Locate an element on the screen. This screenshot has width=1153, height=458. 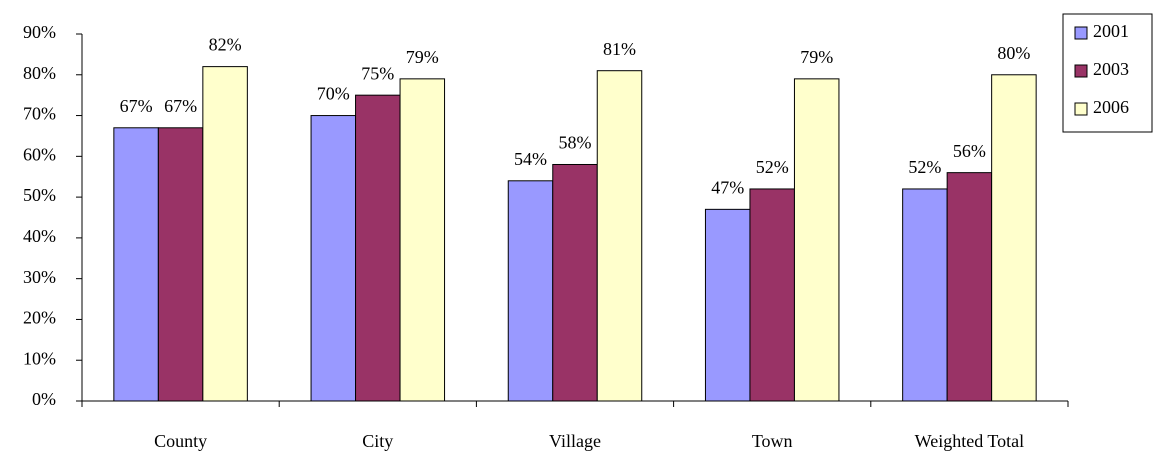
y-tick-label: 10% is located at coordinates (39, 358).